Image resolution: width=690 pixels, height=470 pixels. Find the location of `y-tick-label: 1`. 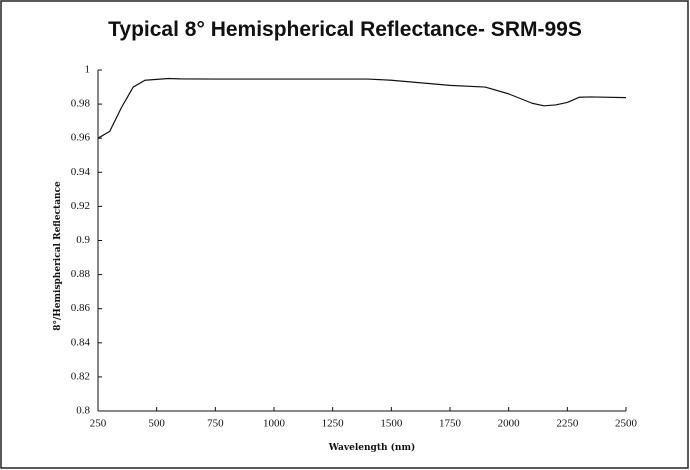

y-tick-label: 1 is located at coordinates (88, 70).